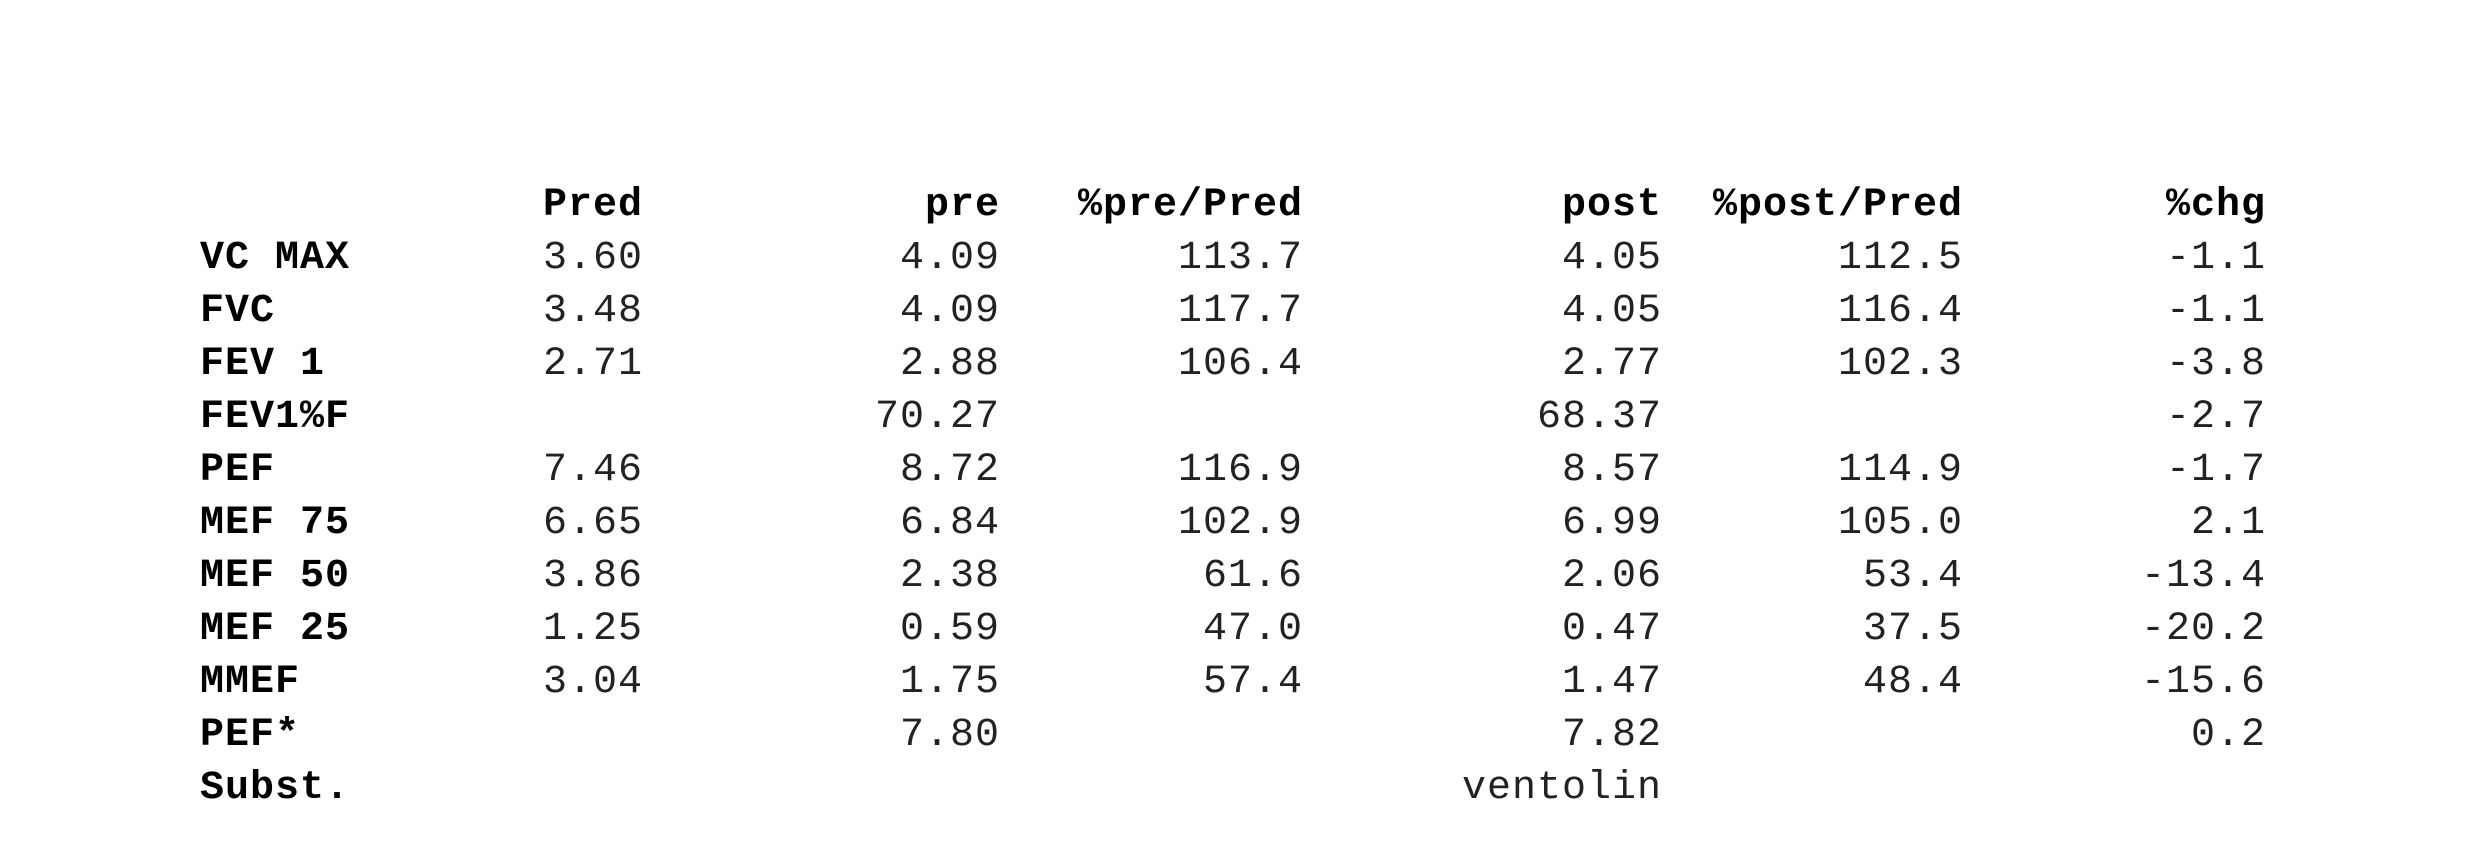 The width and height of the screenshot is (2480, 860). I want to click on table-row: MMEF 3.04 1.75 57.4 1.47 48.4 -15.6, so click(1240, 683).